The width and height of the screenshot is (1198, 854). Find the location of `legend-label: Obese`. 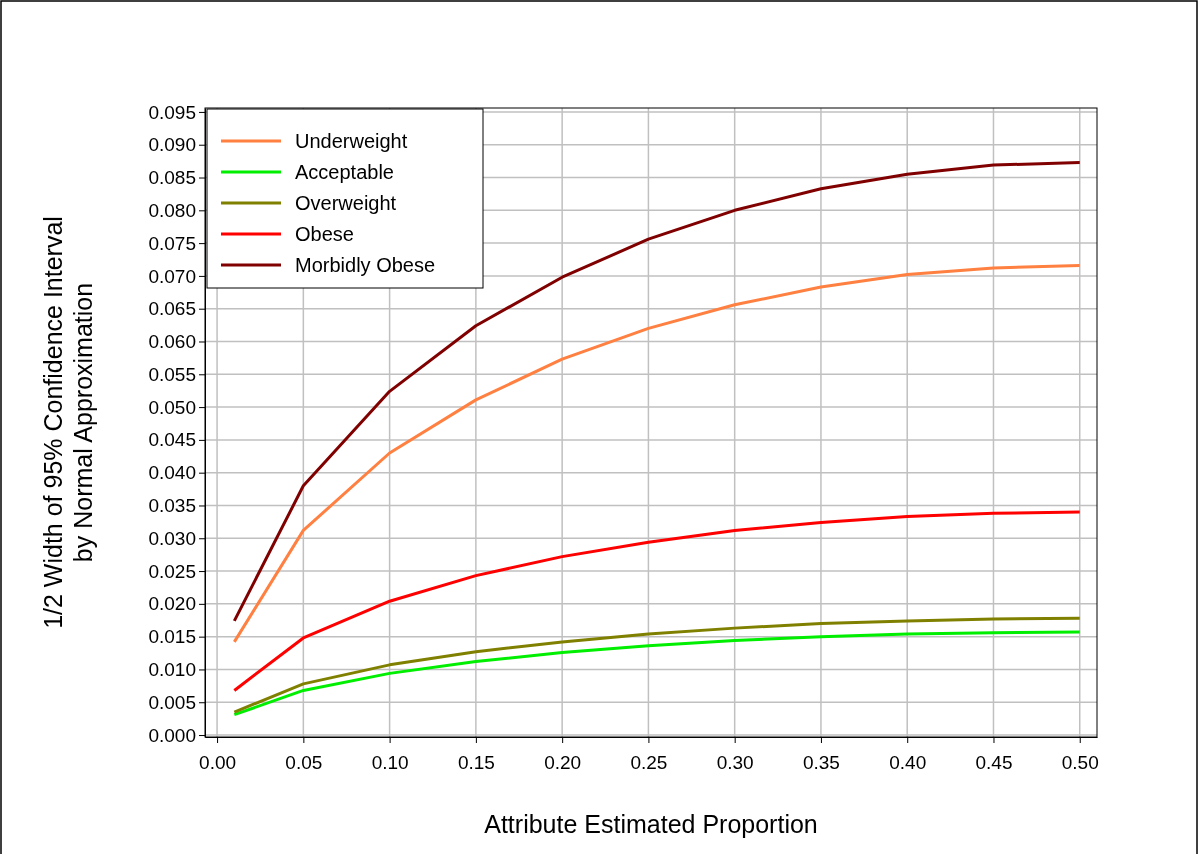

legend-label: Obese is located at coordinates (324, 234).